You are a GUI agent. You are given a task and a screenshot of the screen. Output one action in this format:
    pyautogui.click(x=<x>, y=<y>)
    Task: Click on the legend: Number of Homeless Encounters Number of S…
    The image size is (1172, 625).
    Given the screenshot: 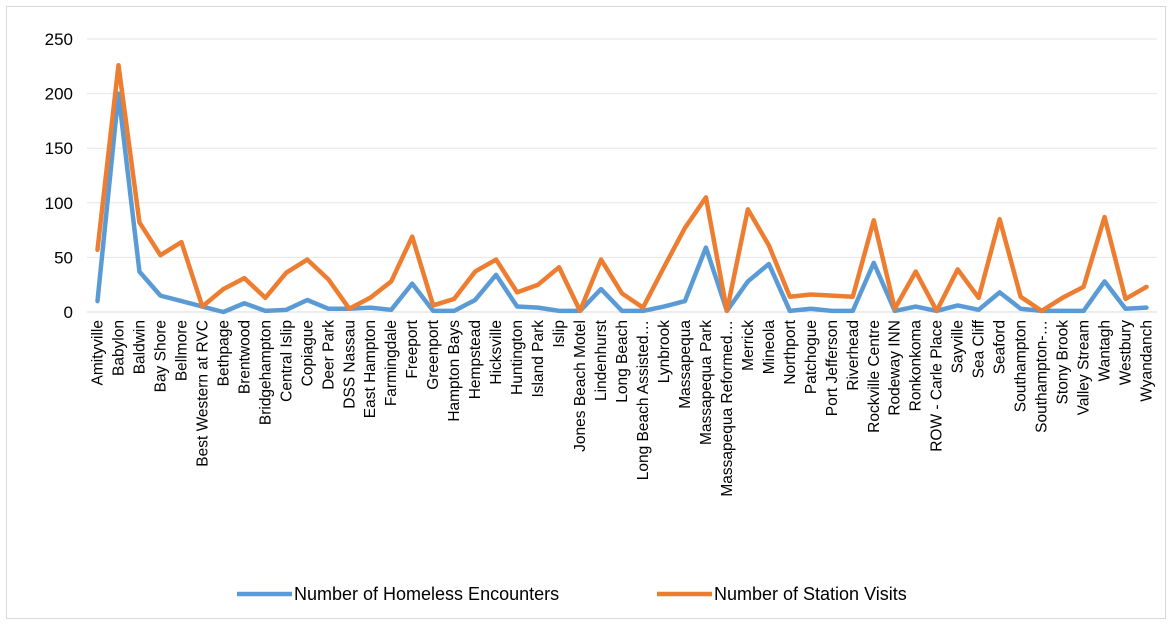 What is the action you would take?
    pyautogui.click(x=572, y=594)
    